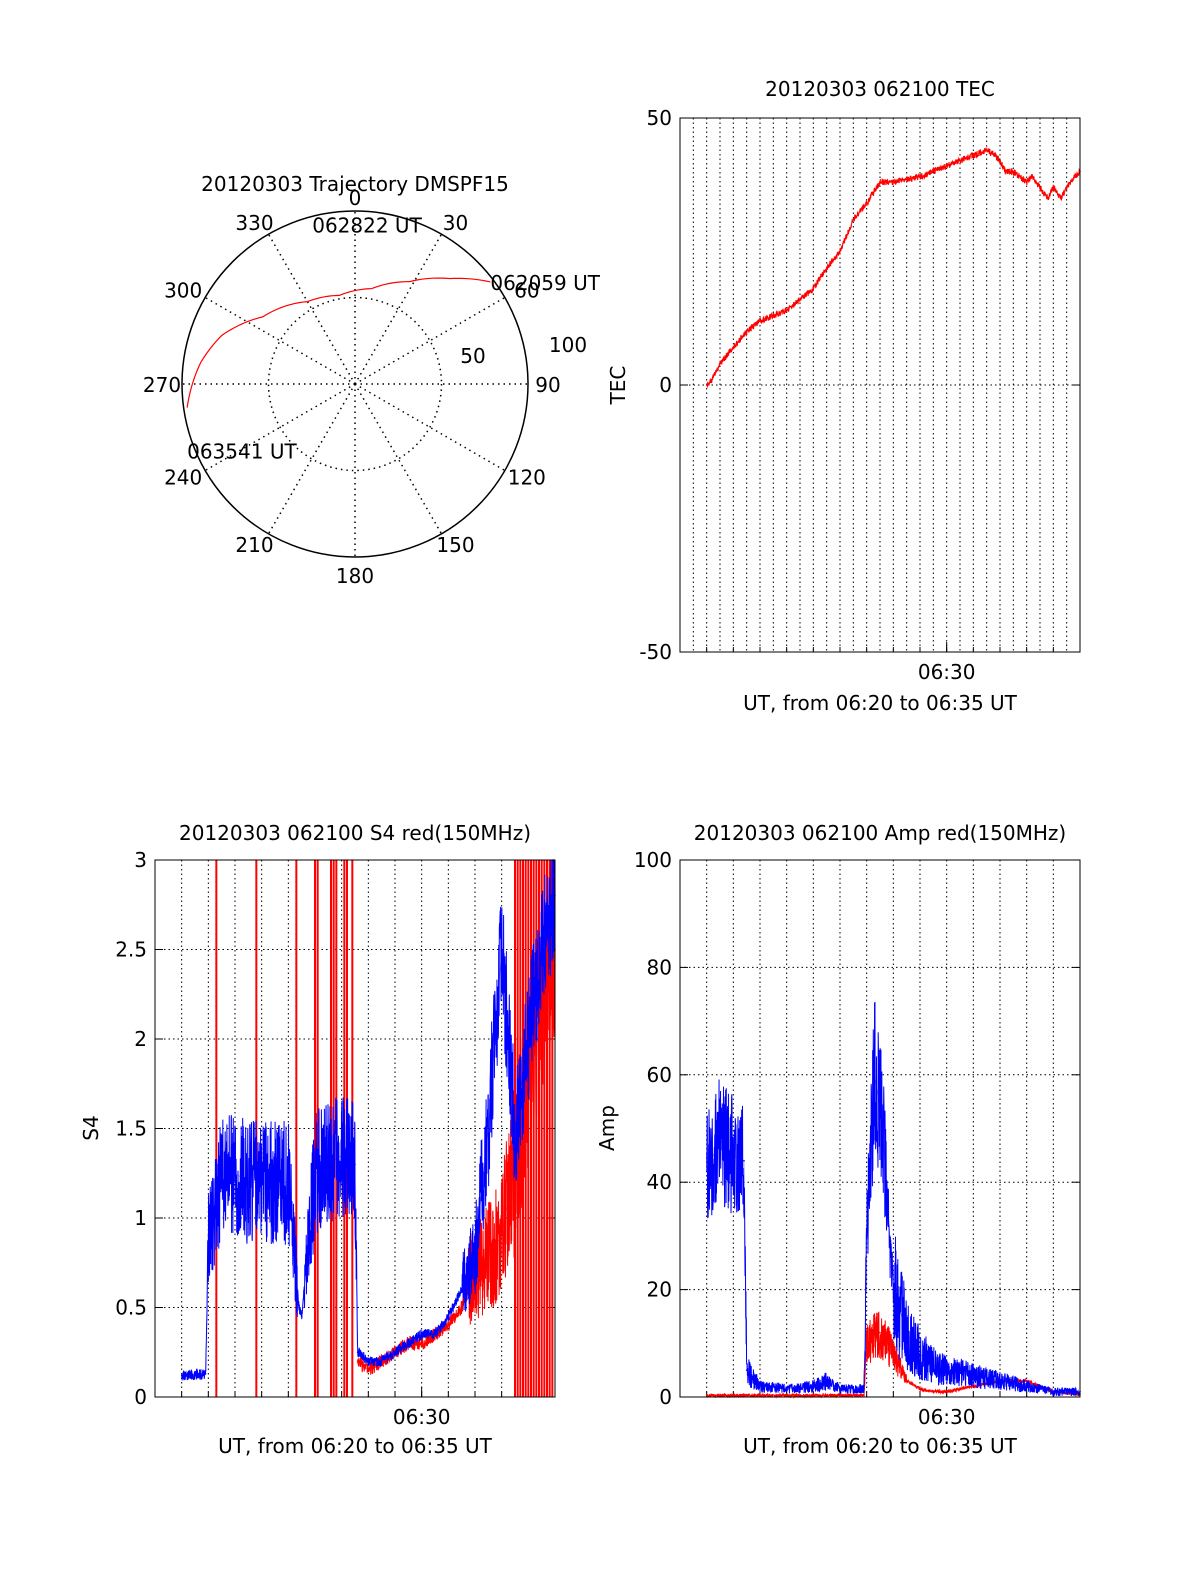 The height and width of the screenshot is (1575, 1200). What do you see at coordinates (880, 833) in the screenshot?
I see `amp-title: 20120303 062100 Amp red(150MHz)` at bounding box center [880, 833].